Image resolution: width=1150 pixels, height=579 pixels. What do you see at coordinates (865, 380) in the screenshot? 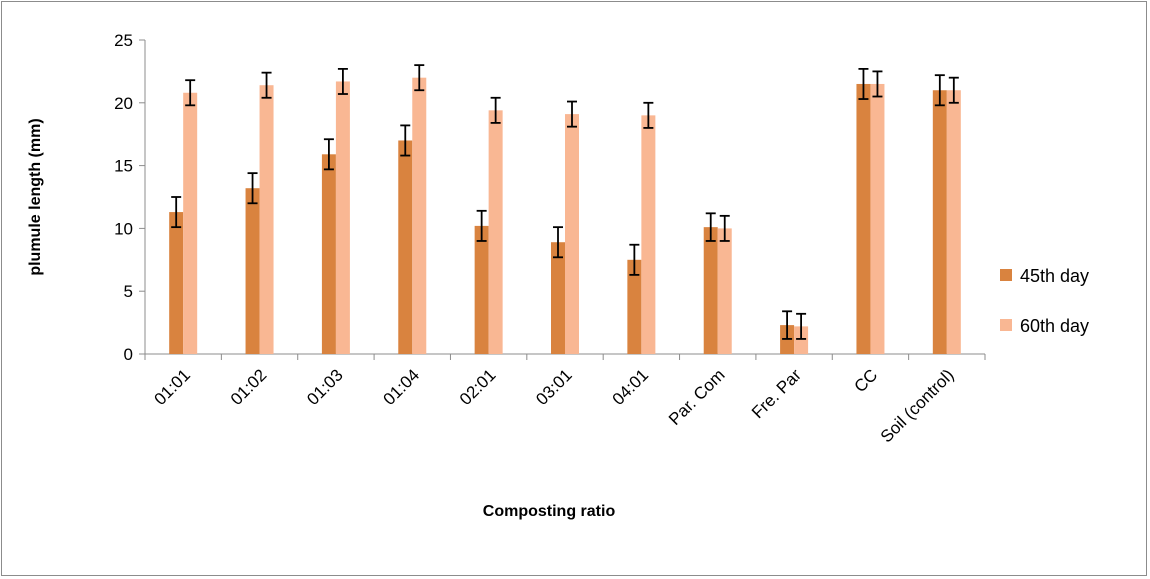
I see `x-tick-label: CC` at bounding box center [865, 380].